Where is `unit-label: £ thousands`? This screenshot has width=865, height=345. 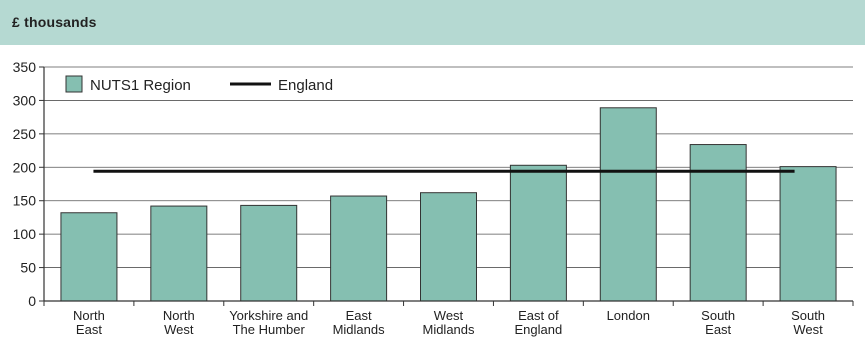
unit-label: £ thousands is located at coordinates (54, 22).